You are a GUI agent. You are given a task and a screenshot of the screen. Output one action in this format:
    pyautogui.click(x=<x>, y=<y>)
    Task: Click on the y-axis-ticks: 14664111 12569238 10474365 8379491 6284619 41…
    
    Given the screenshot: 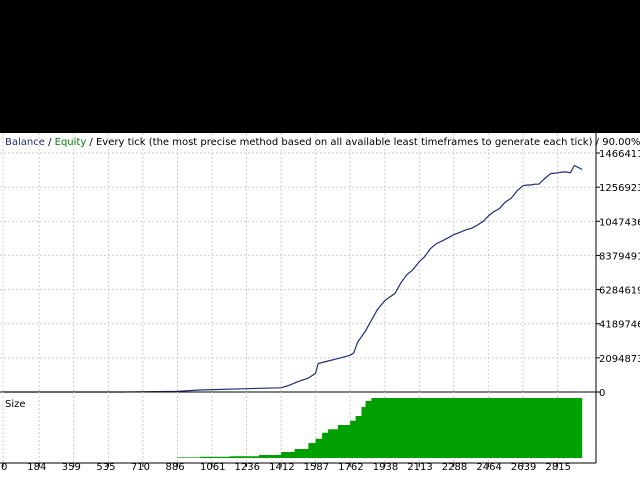 What is the action you would take?
    pyautogui.click(x=618, y=274)
    